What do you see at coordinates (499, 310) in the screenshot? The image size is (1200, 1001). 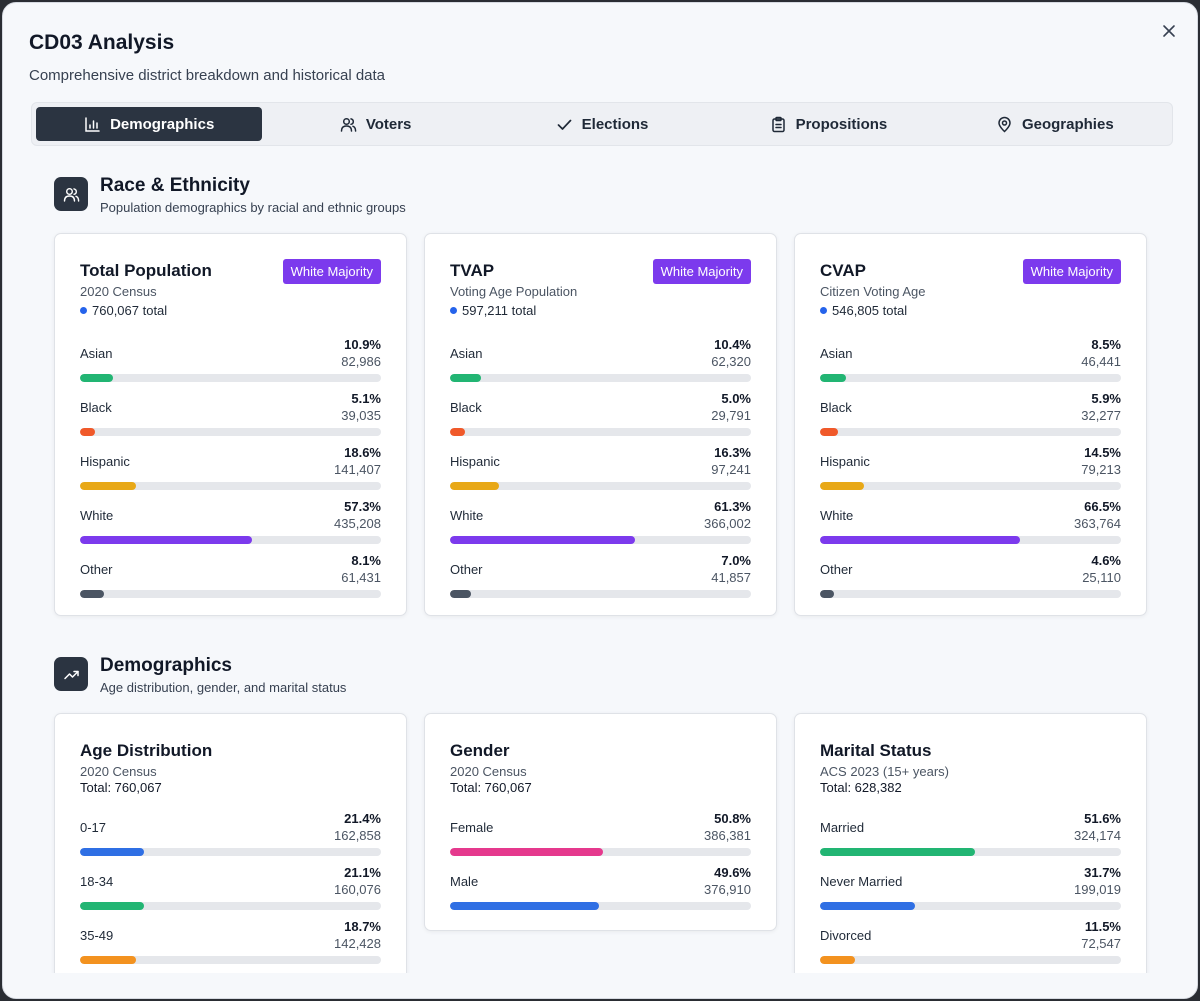 I see `card-total-text: 597,211 total` at bounding box center [499, 310].